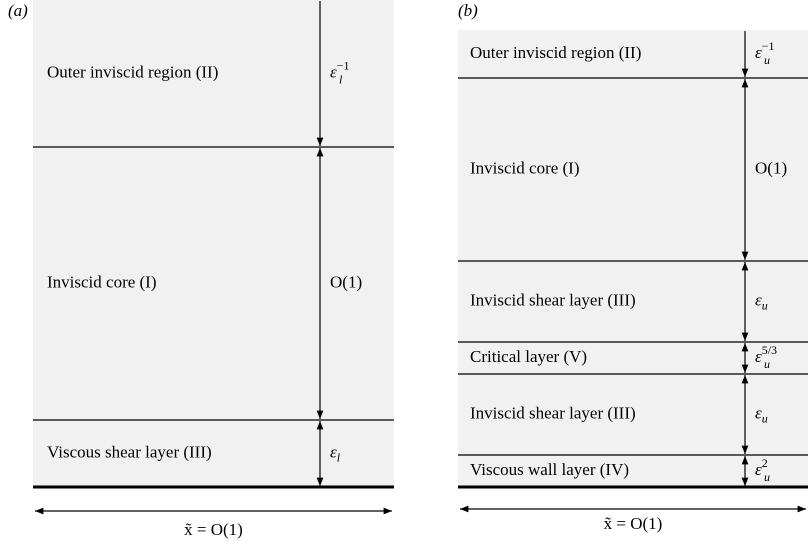  What do you see at coordinates (18, 10) in the screenshot?
I see `panel-label: (a)` at bounding box center [18, 10].